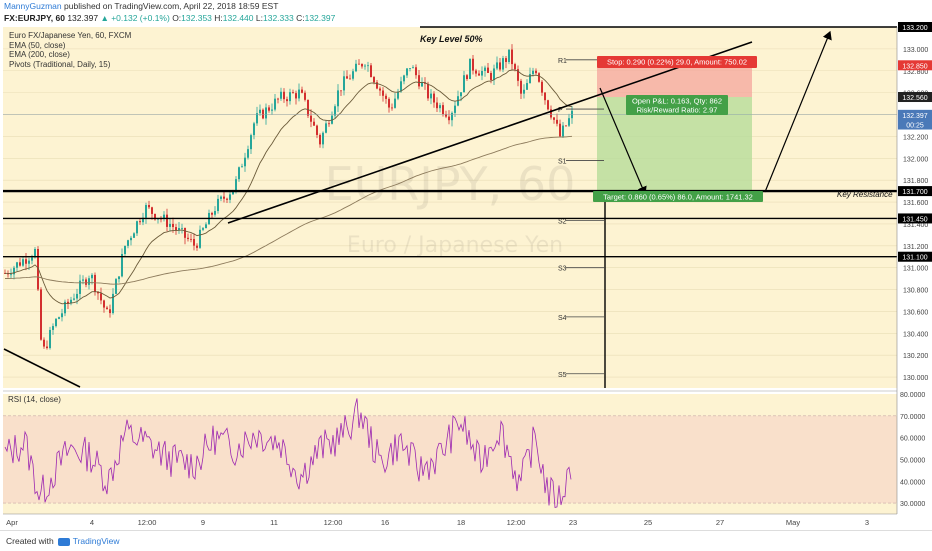 Image resolution: width=932 pixels, height=551 pixels. What do you see at coordinates (466, 540) in the screenshot?
I see `footer: Created with TradingView` at bounding box center [466, 540].